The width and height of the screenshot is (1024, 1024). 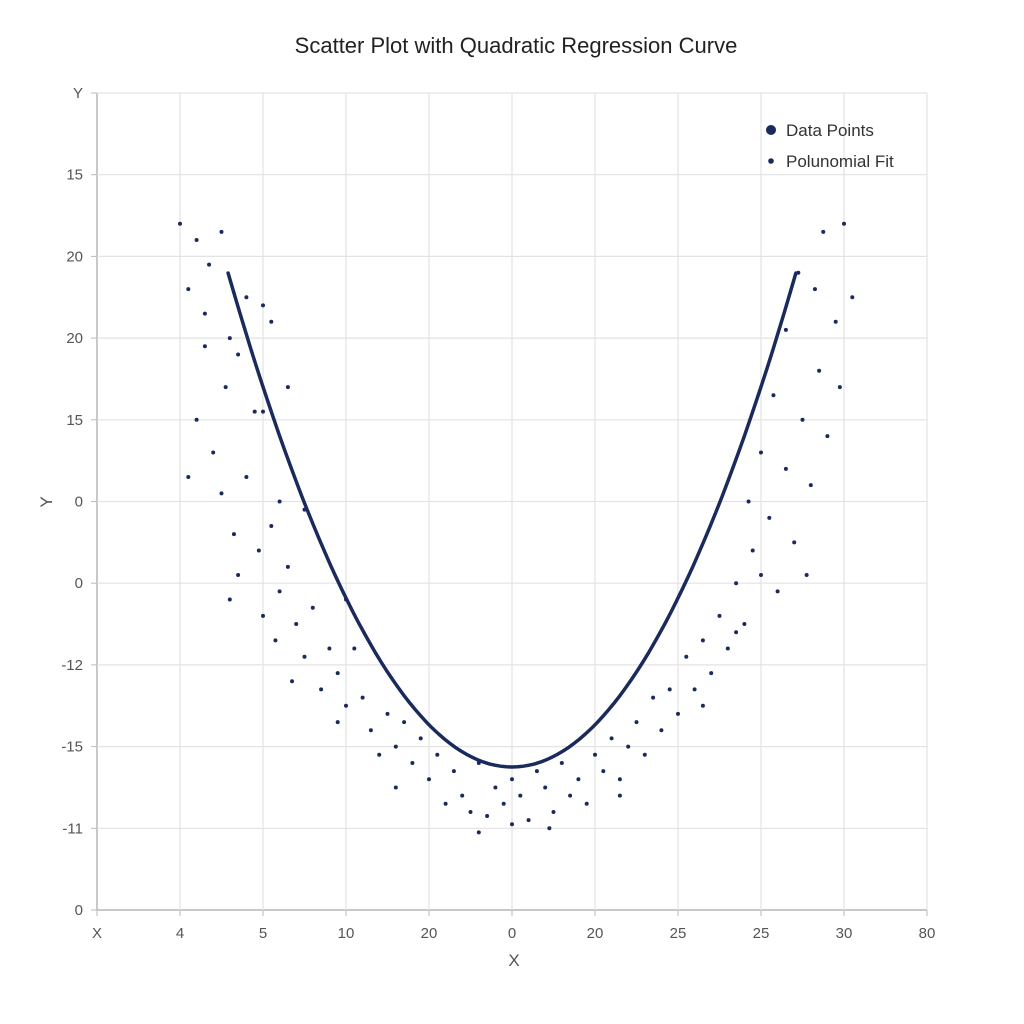 What do you see at coordinates (830, 130) in the screenshot?
I see `legend-label-data-points: Data Points` at bounding box center [830, 130].